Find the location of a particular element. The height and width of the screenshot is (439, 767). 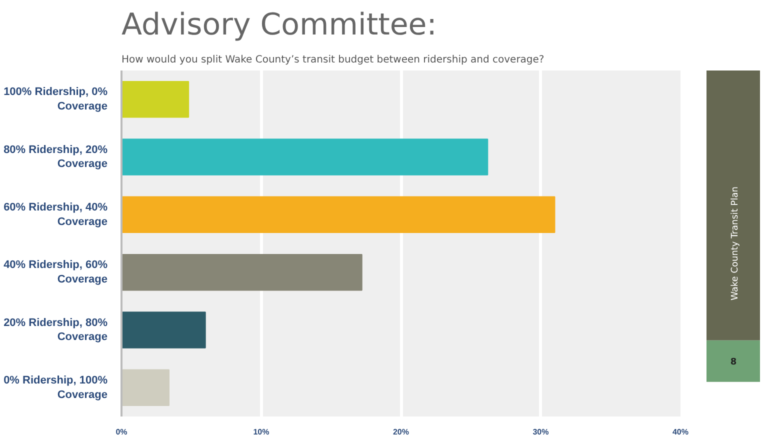

chart-title: Advisory Committee: is located at coordinates (279, 25).